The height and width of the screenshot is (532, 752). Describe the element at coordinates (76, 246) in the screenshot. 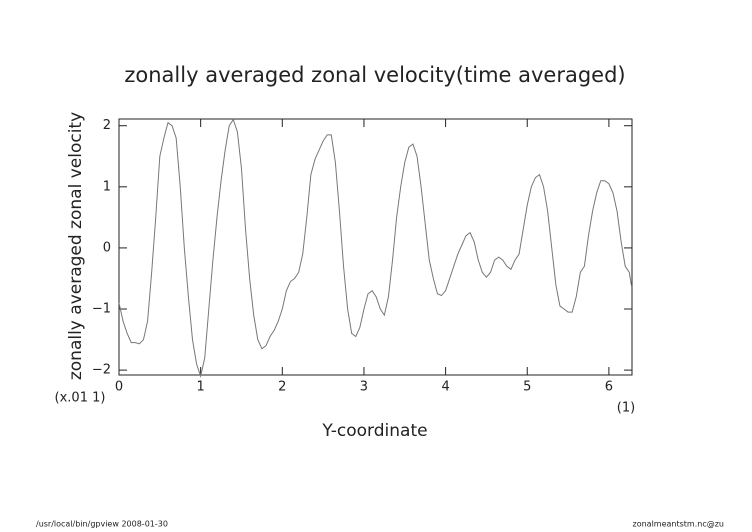

I see `y-axis-label: zonally averaged zonal velocity` at that location.